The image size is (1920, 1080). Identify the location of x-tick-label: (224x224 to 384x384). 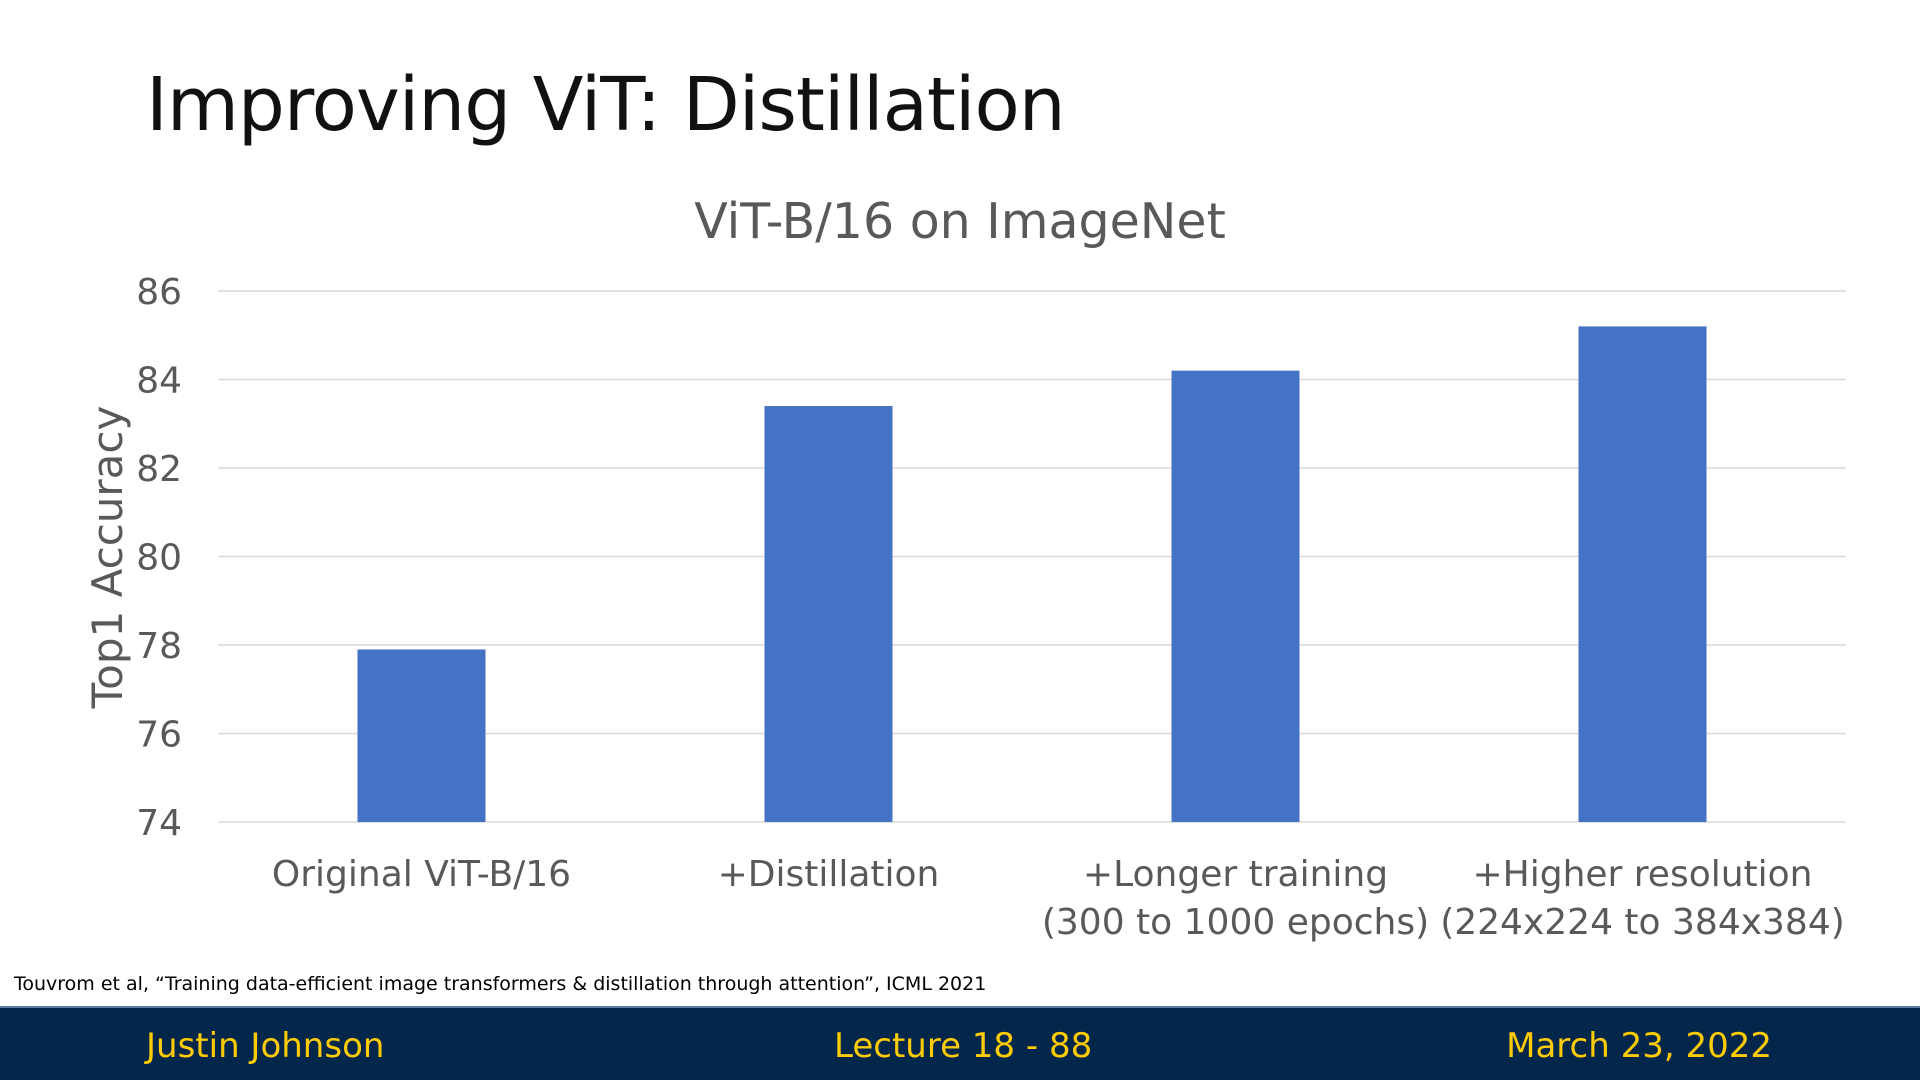
(1642, 922).